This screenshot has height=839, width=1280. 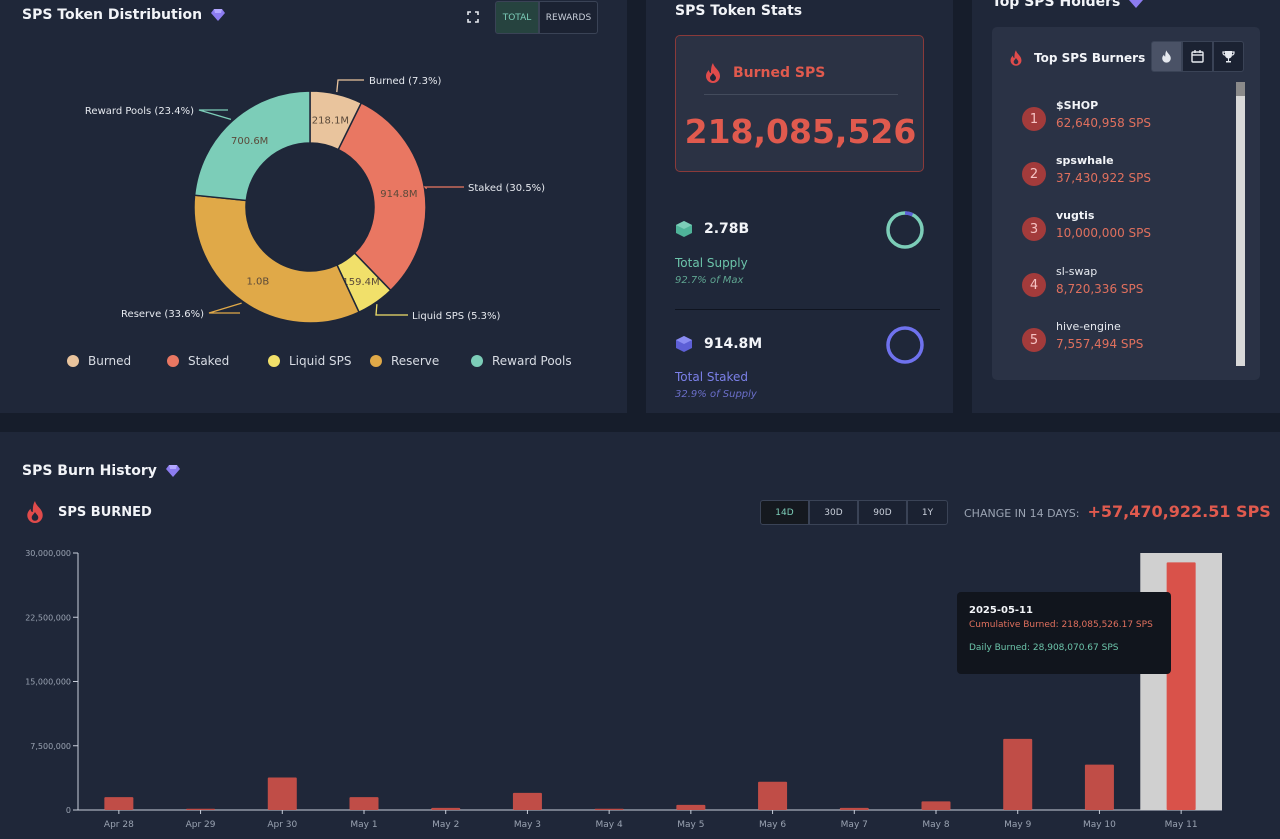 I want to click on cube-icon, so click(x=684, y=229).